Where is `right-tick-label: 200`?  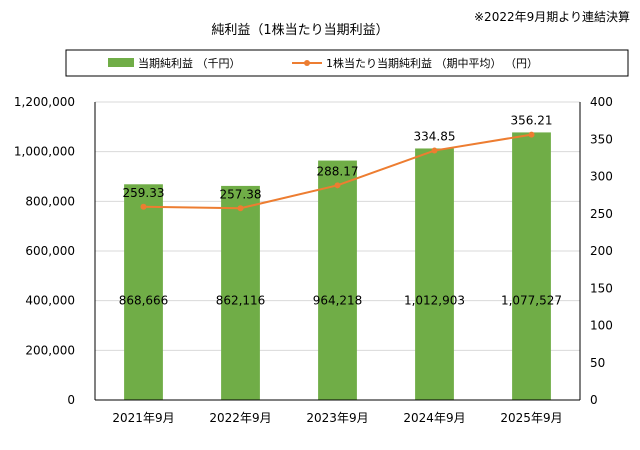
right-tick-label: 200 is located at coordinates (601, 251).